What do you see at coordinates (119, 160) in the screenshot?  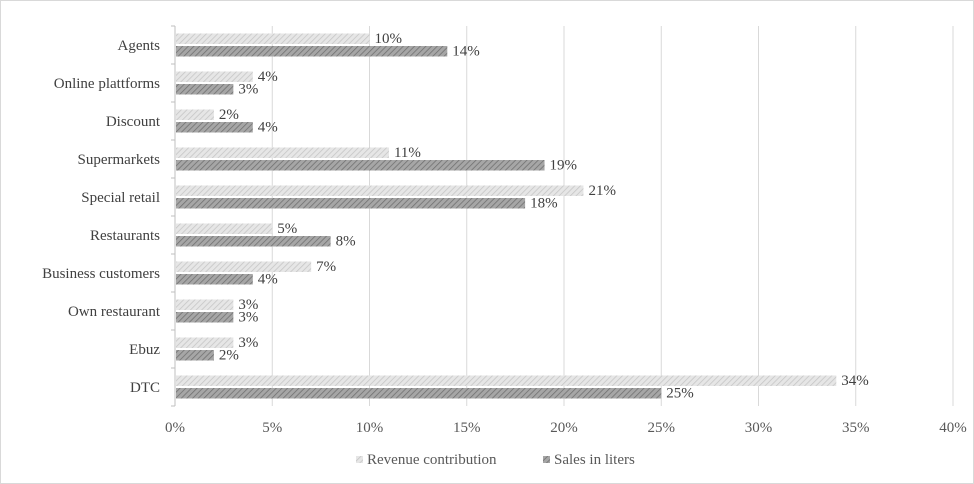 I see `category-label: Supermarkets` at bounding box center [119, 160].